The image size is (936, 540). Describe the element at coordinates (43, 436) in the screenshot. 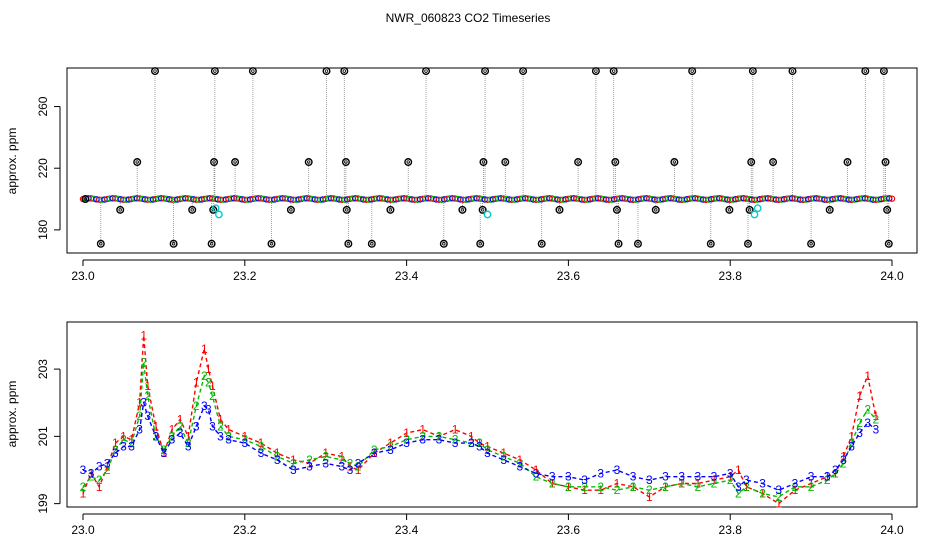

I see `bottom-y-tick-label: 201` at that location.